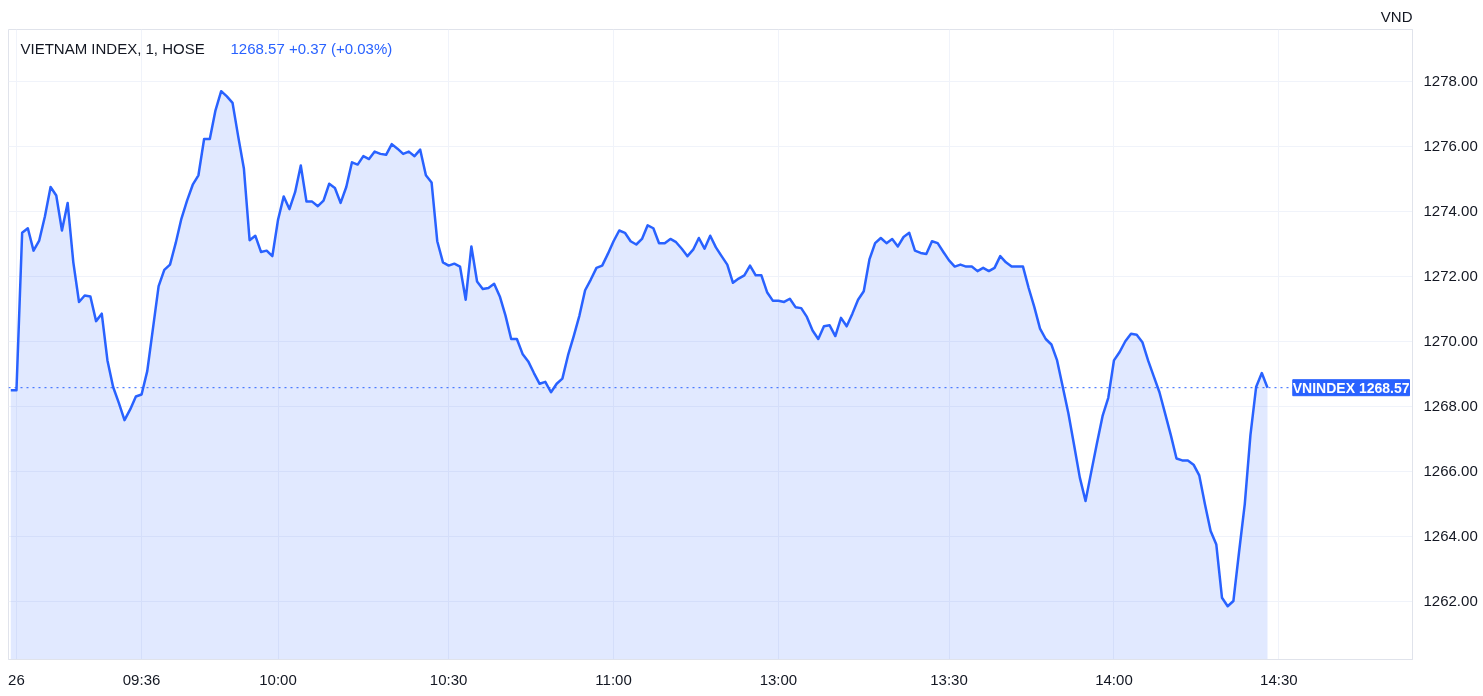 The image size is (1483, 696). Describe the element at coordinates (16, 679) in the screenshot. I see `x-tick-label: 26` at that location.